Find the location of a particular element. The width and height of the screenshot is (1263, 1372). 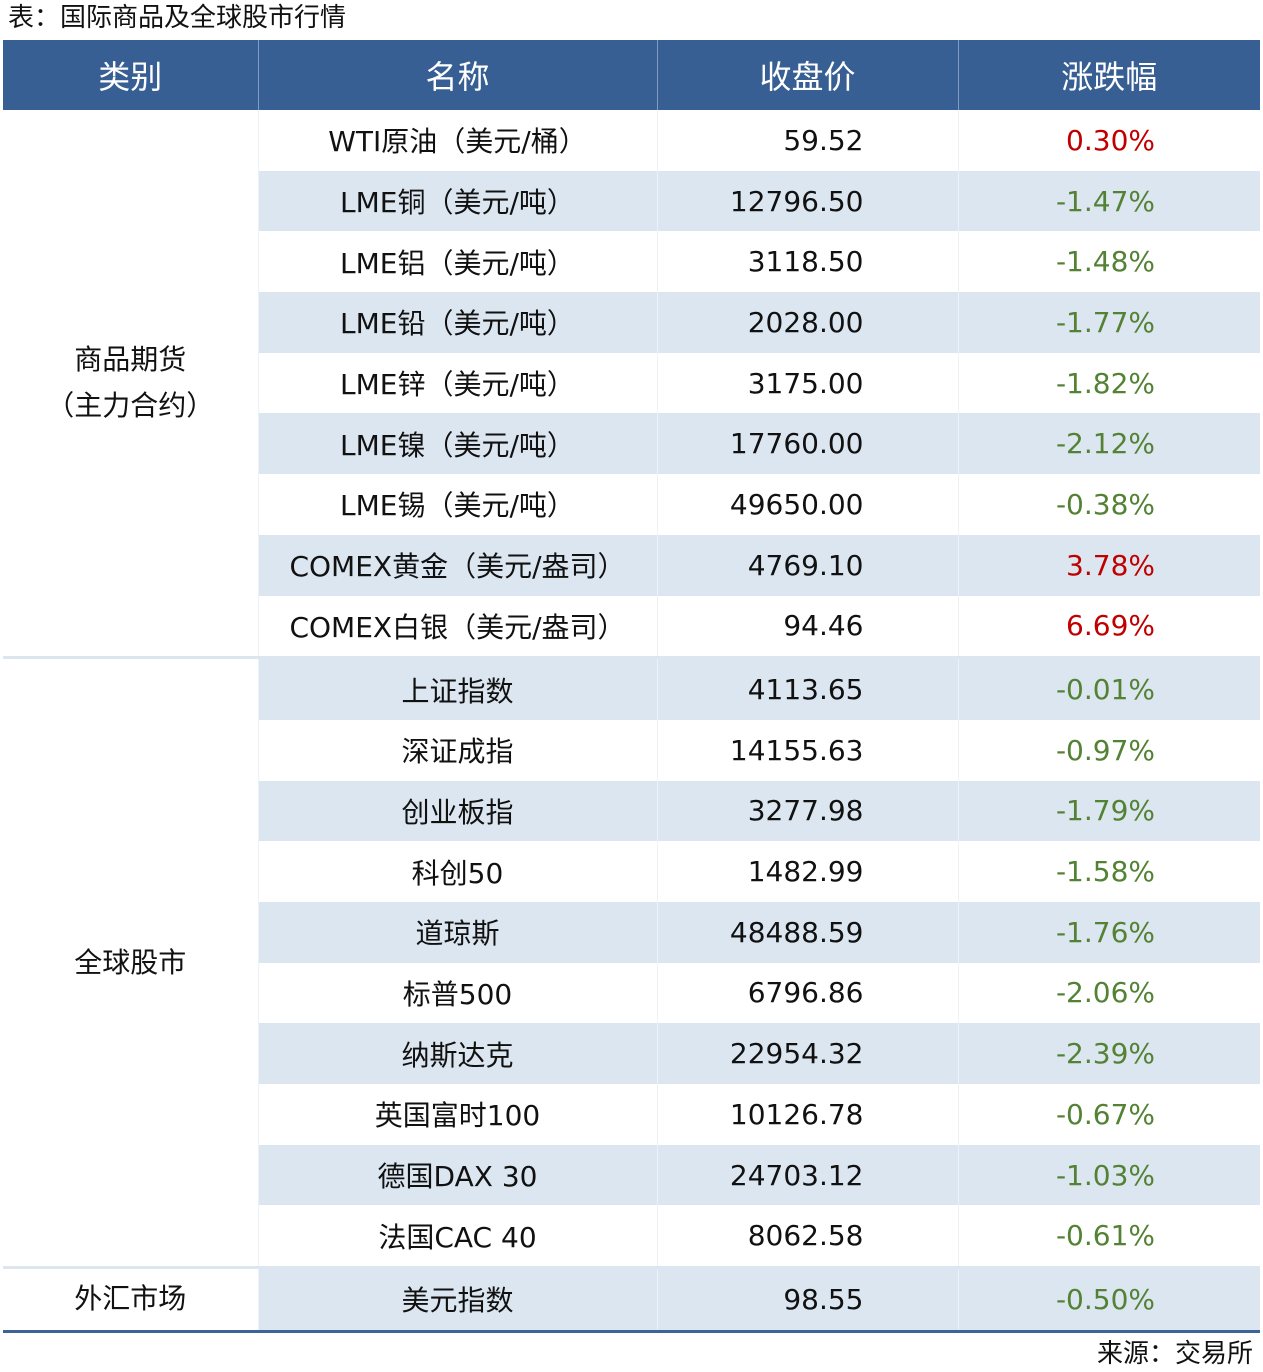

price-cell: 2028.00 is located at coordinates (807, 322).